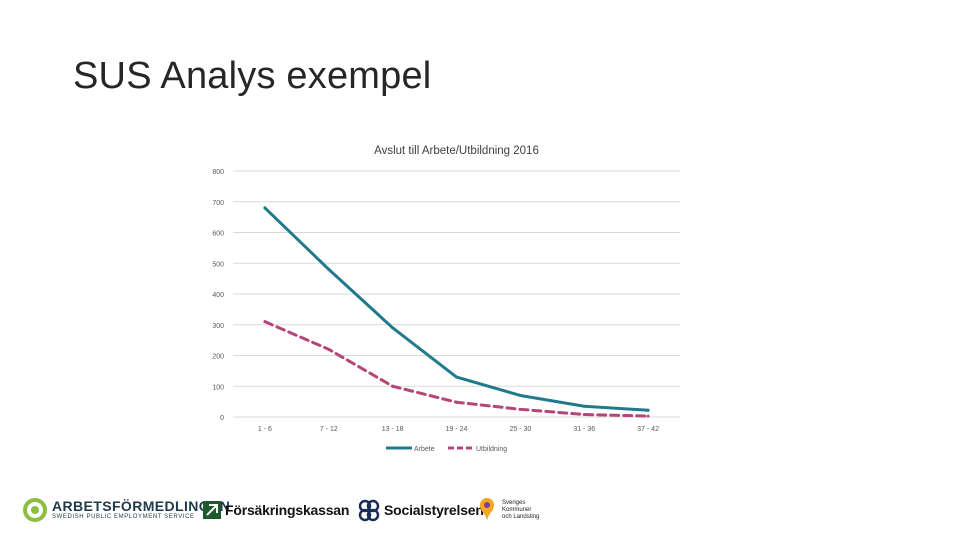 The width and height of the screenshot is (960, 540). Describe the element at coordinates (514, 502) in the screenshot. I see `skl-line1: Sveriges` at that location.